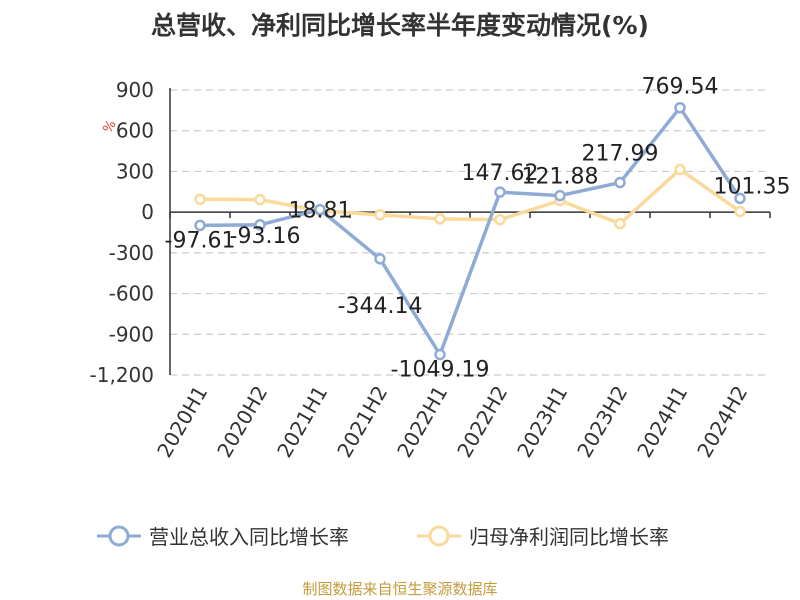 This screenshot has width=800, height=600. Describe the element at coordinates (147, 212) in the screenshot. I see `y-tick-label: 0` at that location.